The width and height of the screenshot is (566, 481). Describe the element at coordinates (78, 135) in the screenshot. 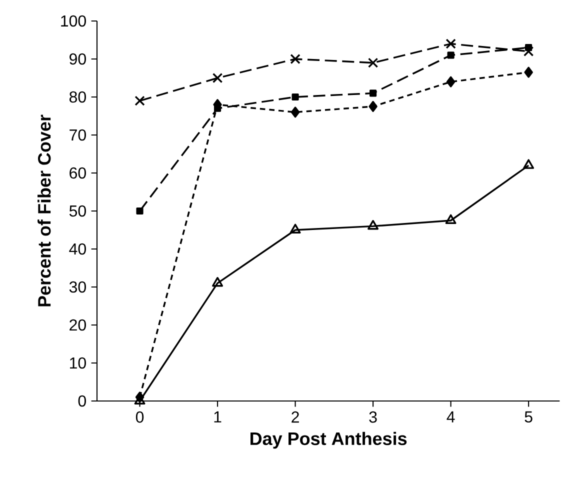

I see `y-tick-label: 70` at that location.